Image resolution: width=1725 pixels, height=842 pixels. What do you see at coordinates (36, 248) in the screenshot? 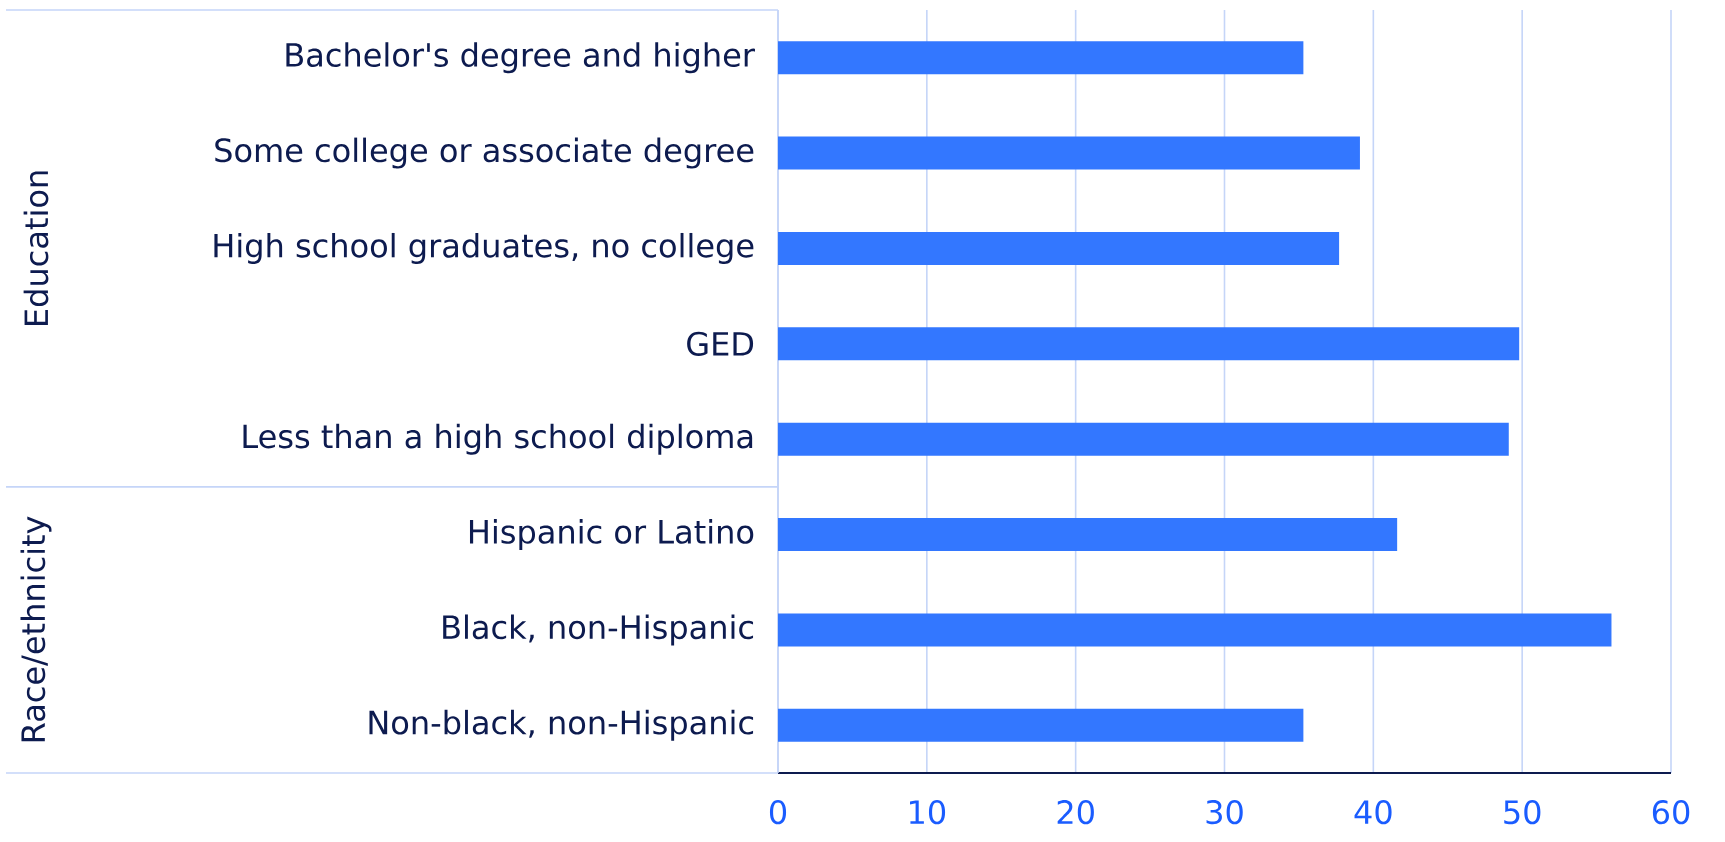
I see `text: Education` at bounding box center [36, 248].